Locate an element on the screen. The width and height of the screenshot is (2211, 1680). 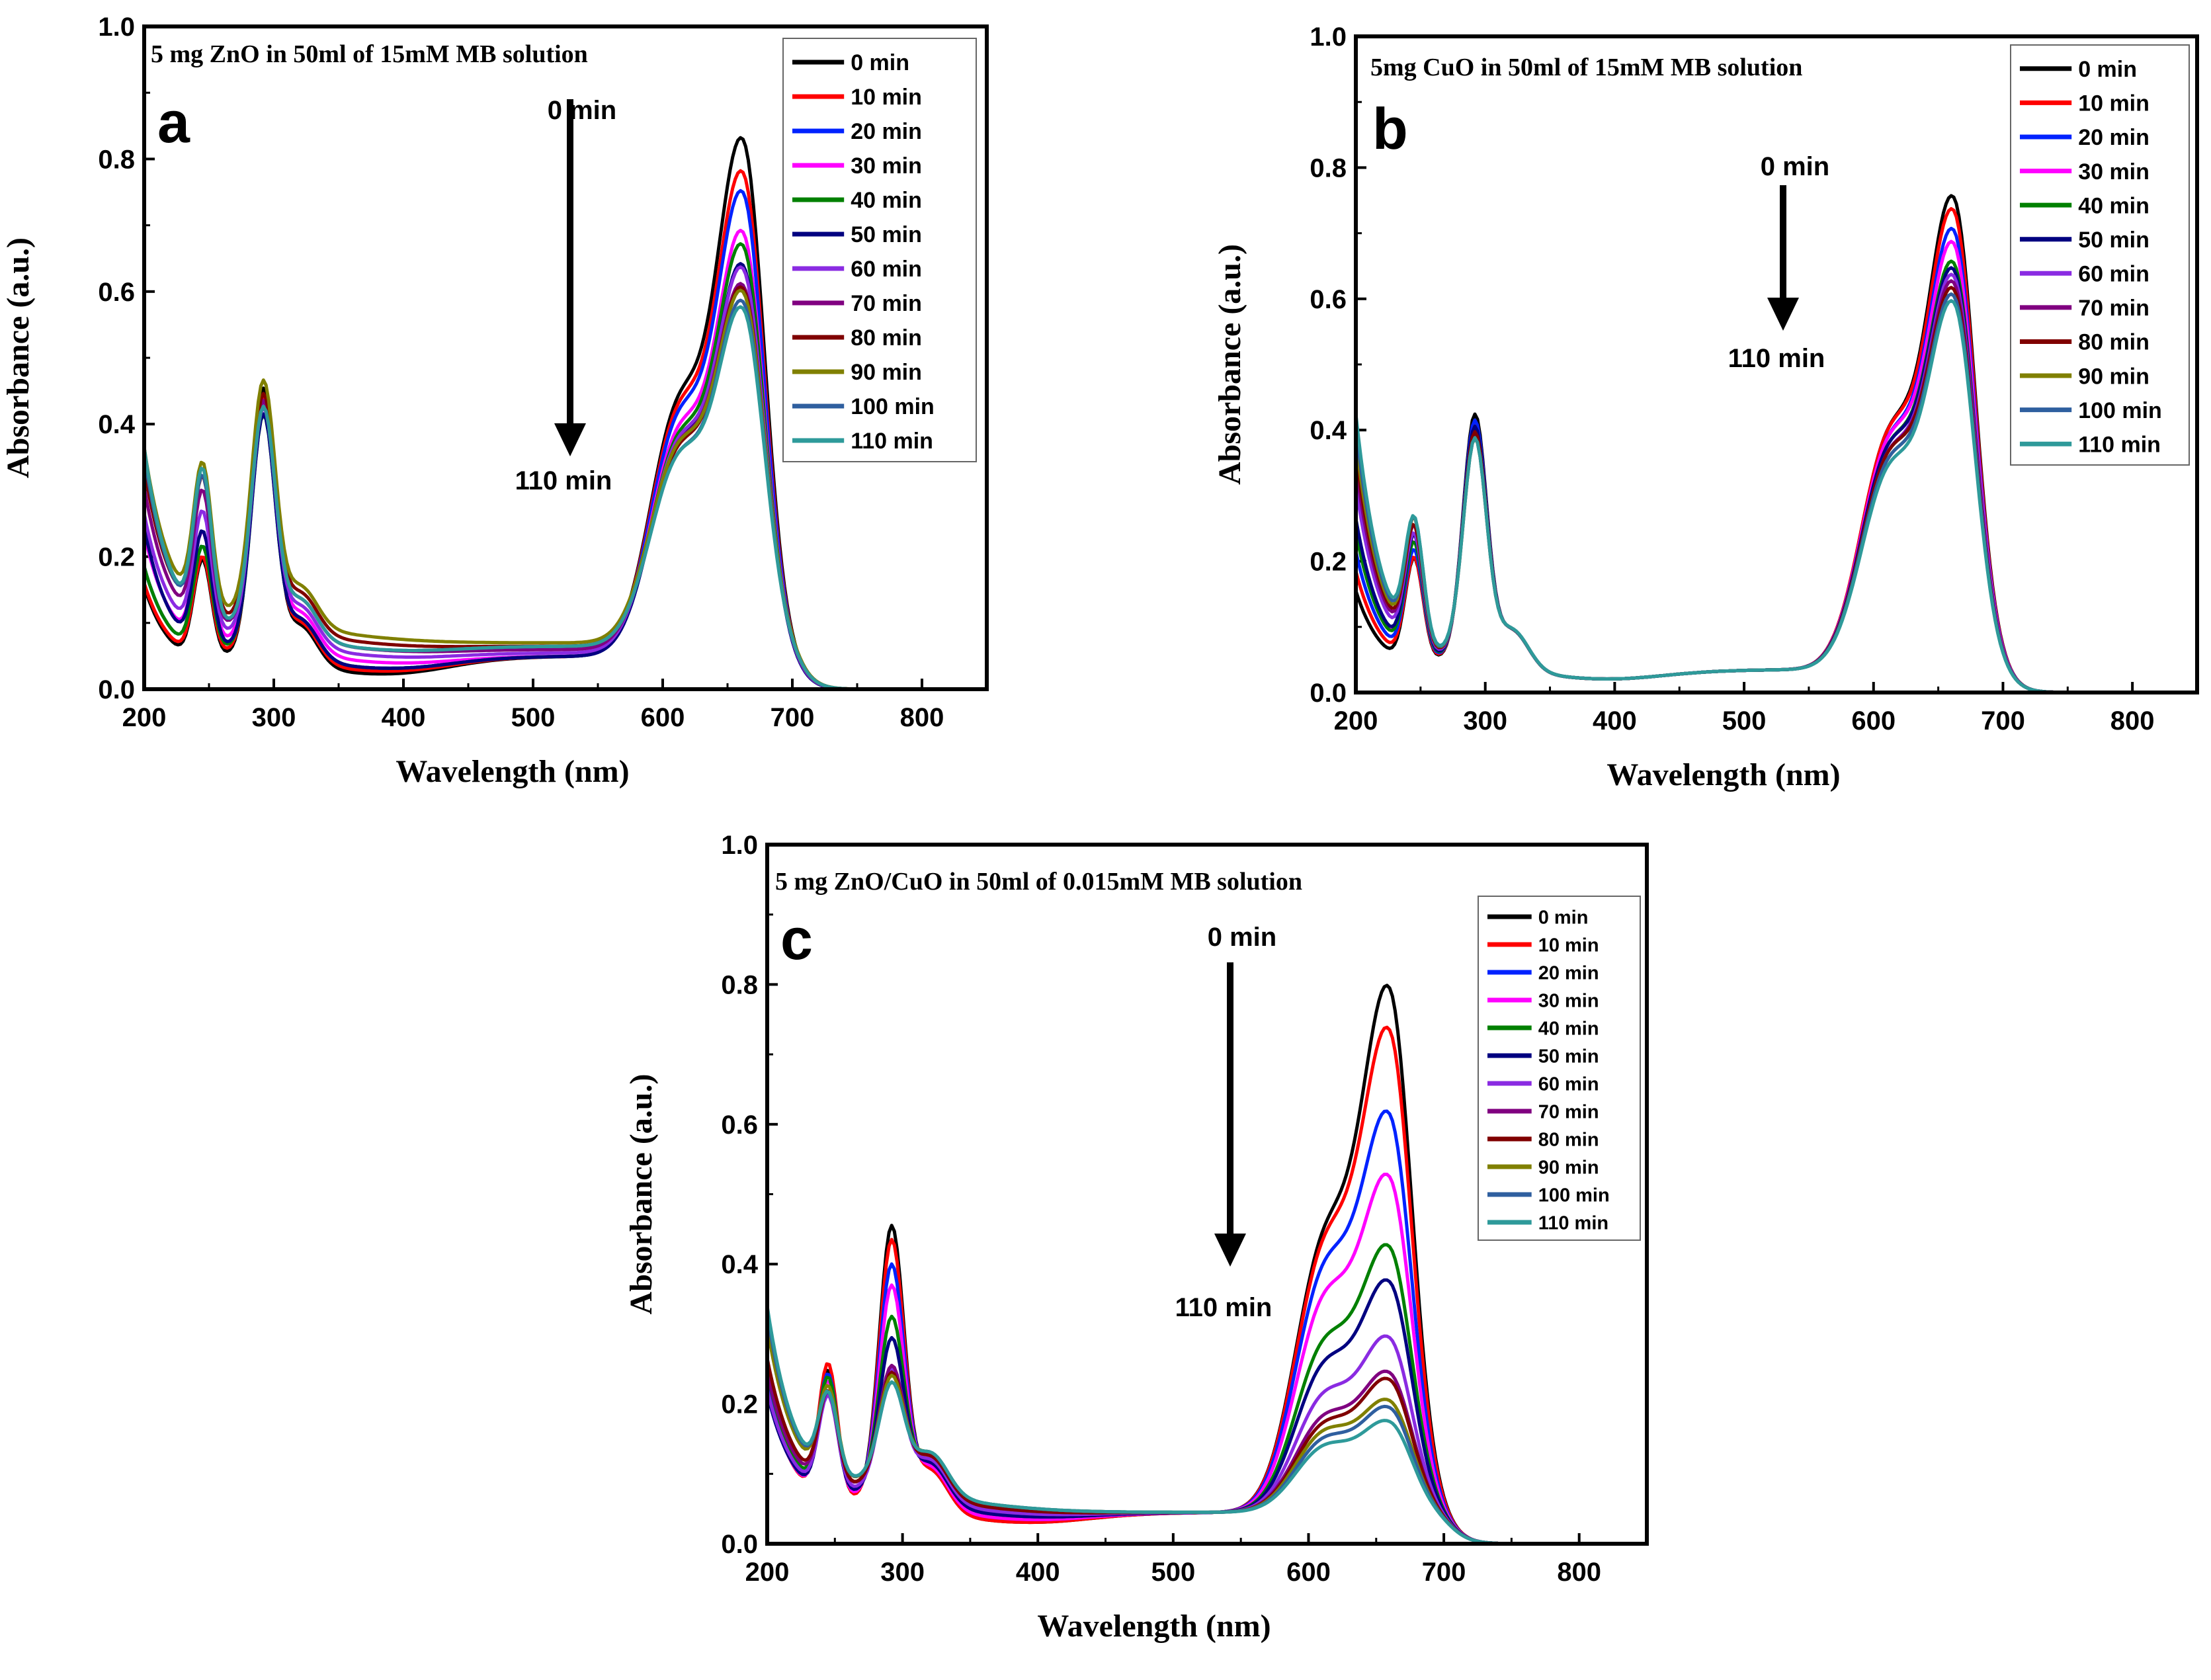
panel-letter: c is located at coordinates (796, 939).